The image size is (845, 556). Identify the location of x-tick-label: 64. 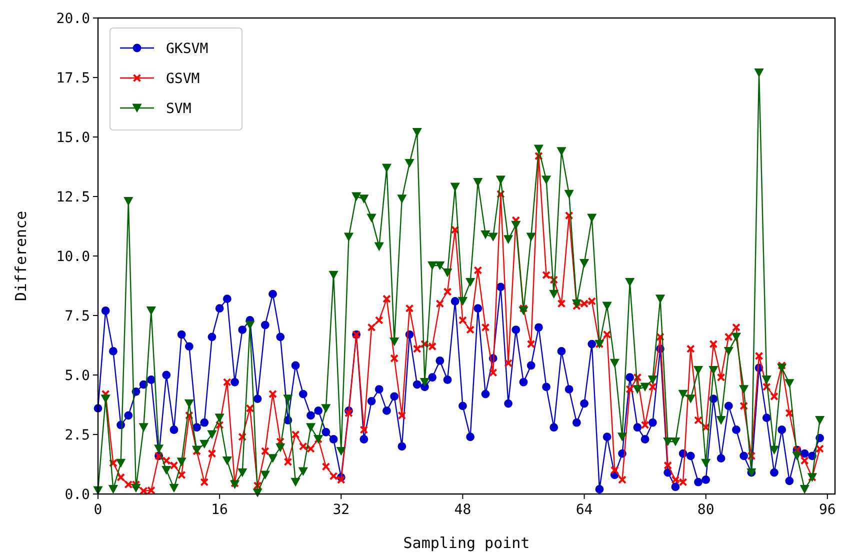
(584, 510).